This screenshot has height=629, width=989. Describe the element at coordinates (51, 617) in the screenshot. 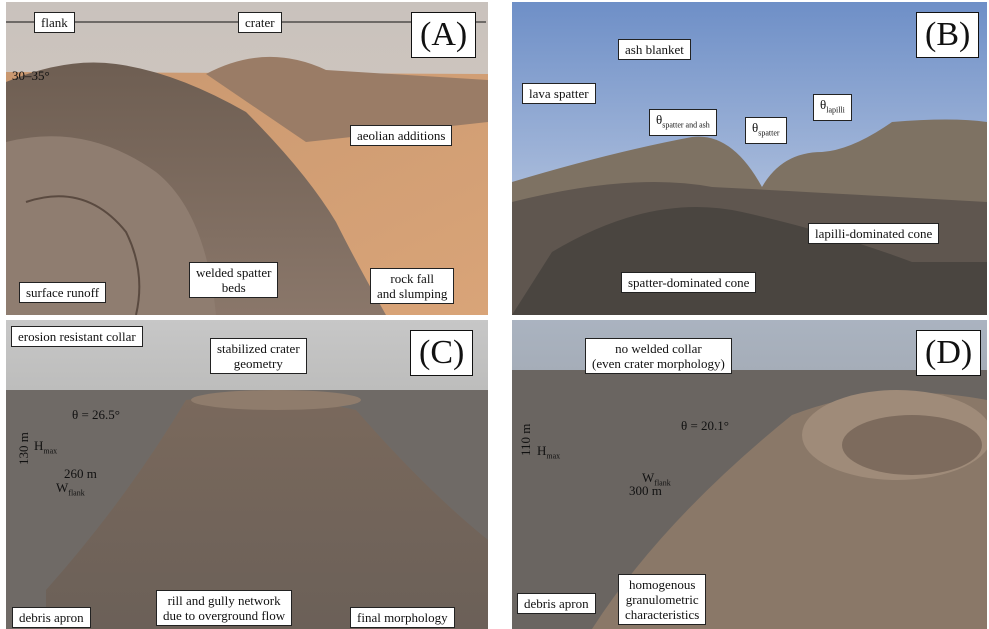

I see `label-debris-apron-c: debris apron` at that location.